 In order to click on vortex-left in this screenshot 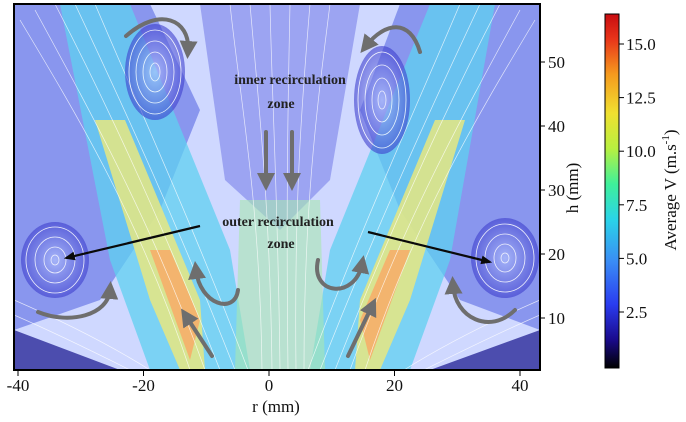, I will do `click(55, 260)`.